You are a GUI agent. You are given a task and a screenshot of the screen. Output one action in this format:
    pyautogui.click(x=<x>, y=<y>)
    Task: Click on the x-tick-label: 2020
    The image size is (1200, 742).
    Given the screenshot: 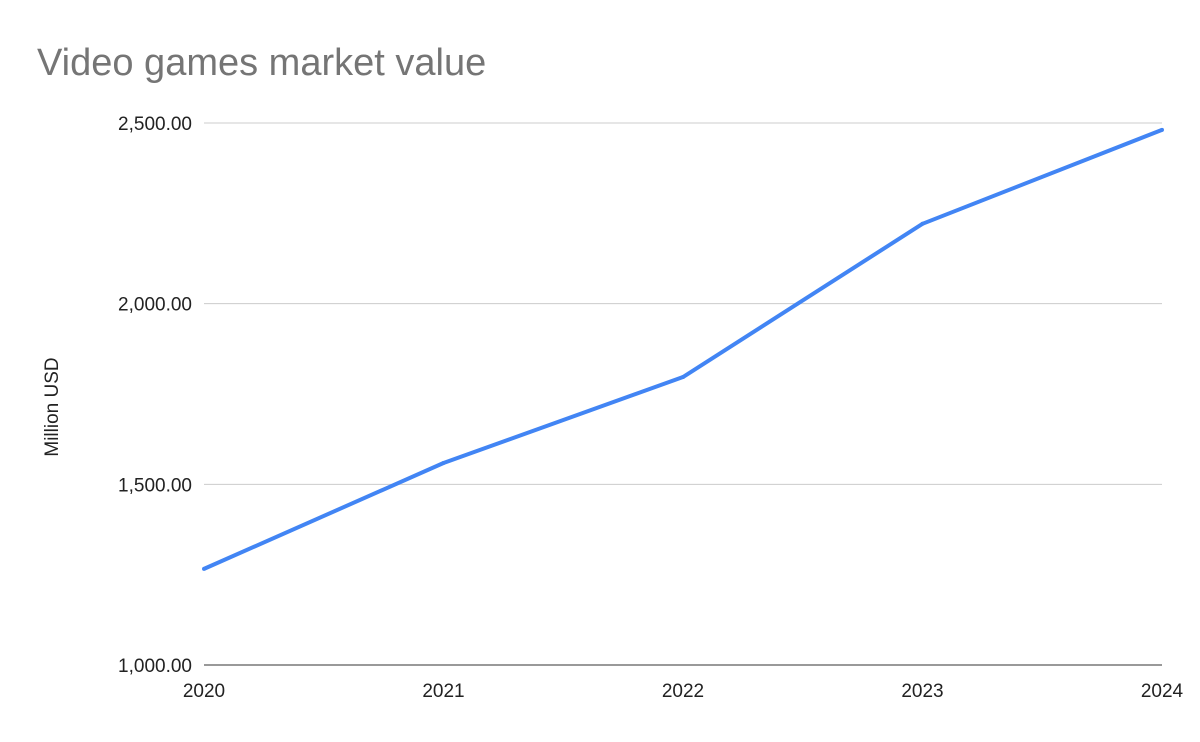 What is the action you would take?
    pyautogui.click(x=204, y=691)
    